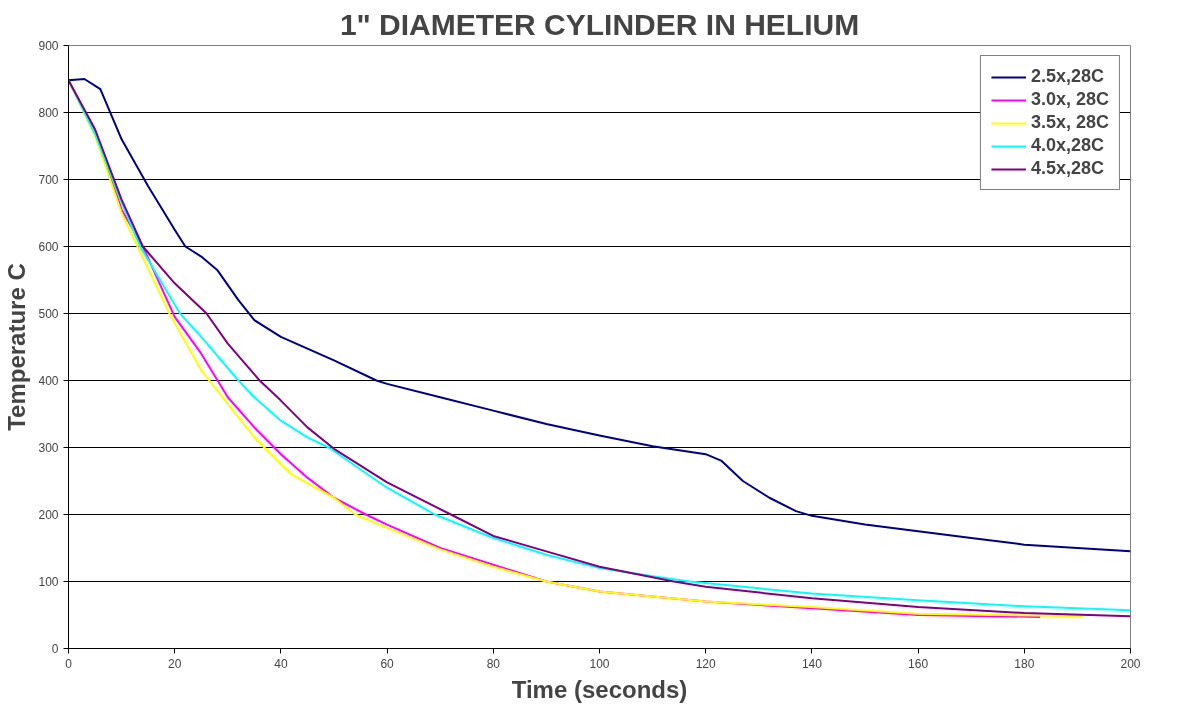  Describe the element at coordinates (48, 515) in the screenshot. I see `y-tick-label: 200` at that location.